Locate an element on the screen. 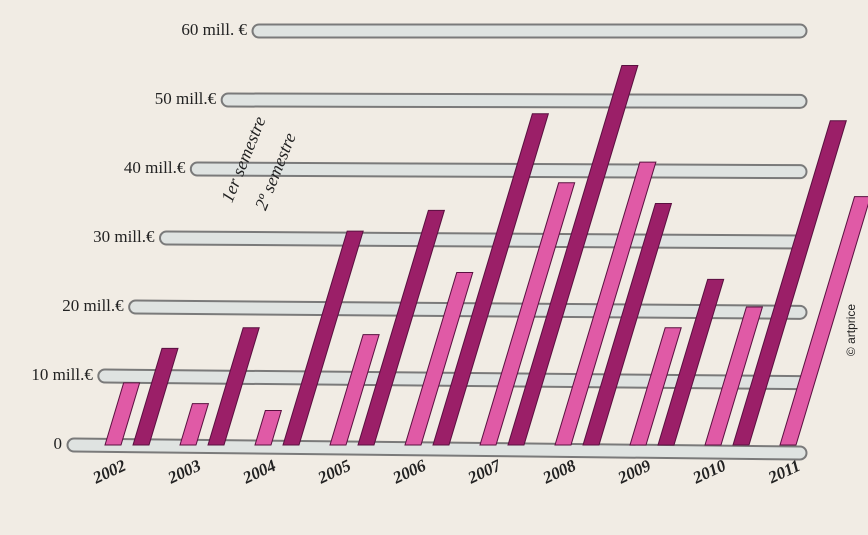  y-tick-label: 30 mill.€ is located at coordinates (124, 236).